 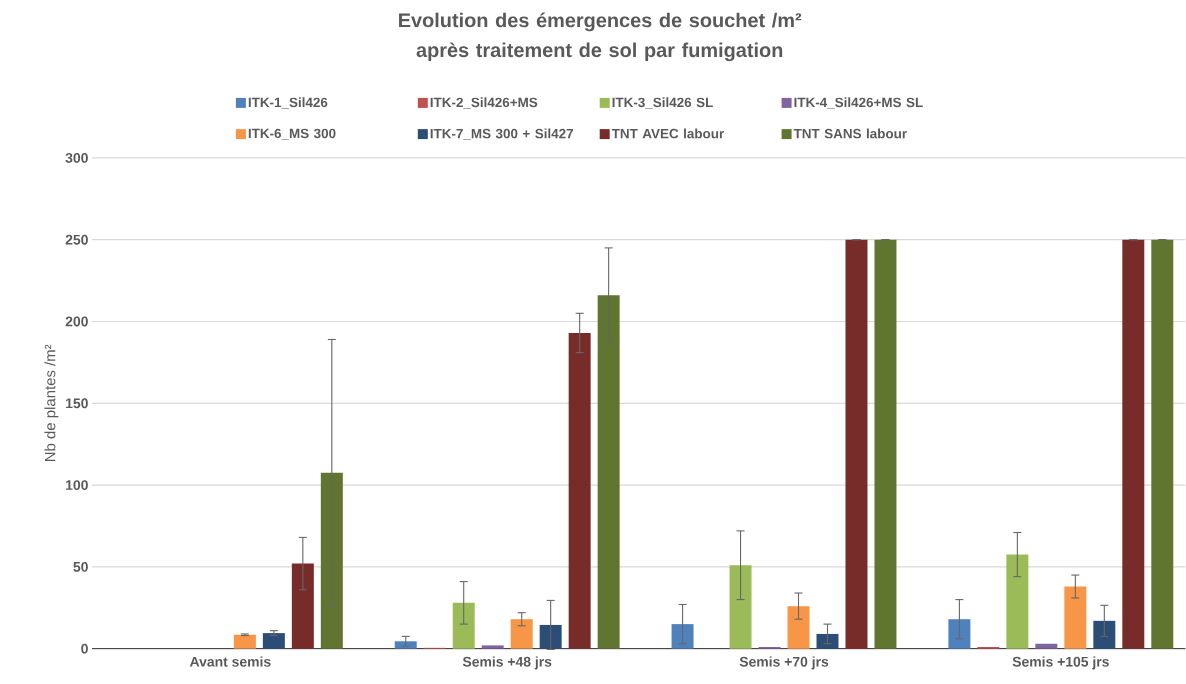 I want to click on y-tick-label: 300, so click(x=76, y=158).